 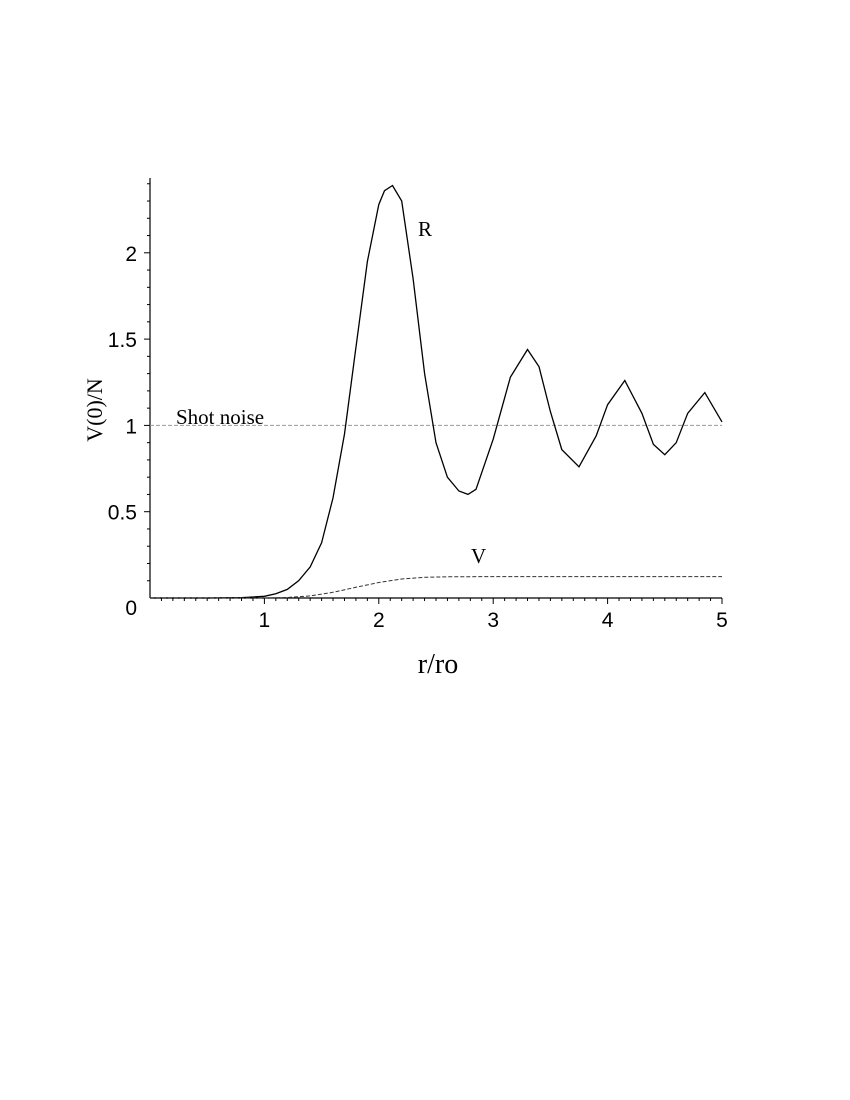 What do you see at coordinates (438, 664) in the screenshot?
I see `x-axis-title: r/ro` at bounding box center [438, 664].